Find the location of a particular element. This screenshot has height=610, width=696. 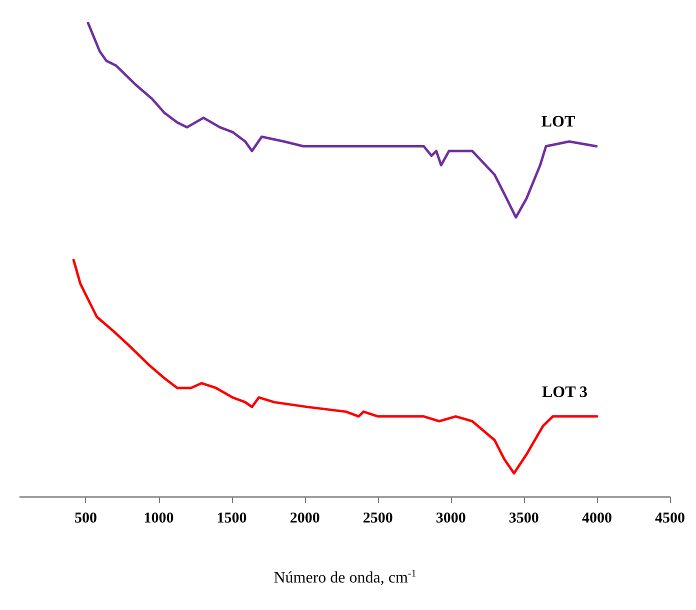

x-tick-label: 2000 is located at coordinates (305, 518).